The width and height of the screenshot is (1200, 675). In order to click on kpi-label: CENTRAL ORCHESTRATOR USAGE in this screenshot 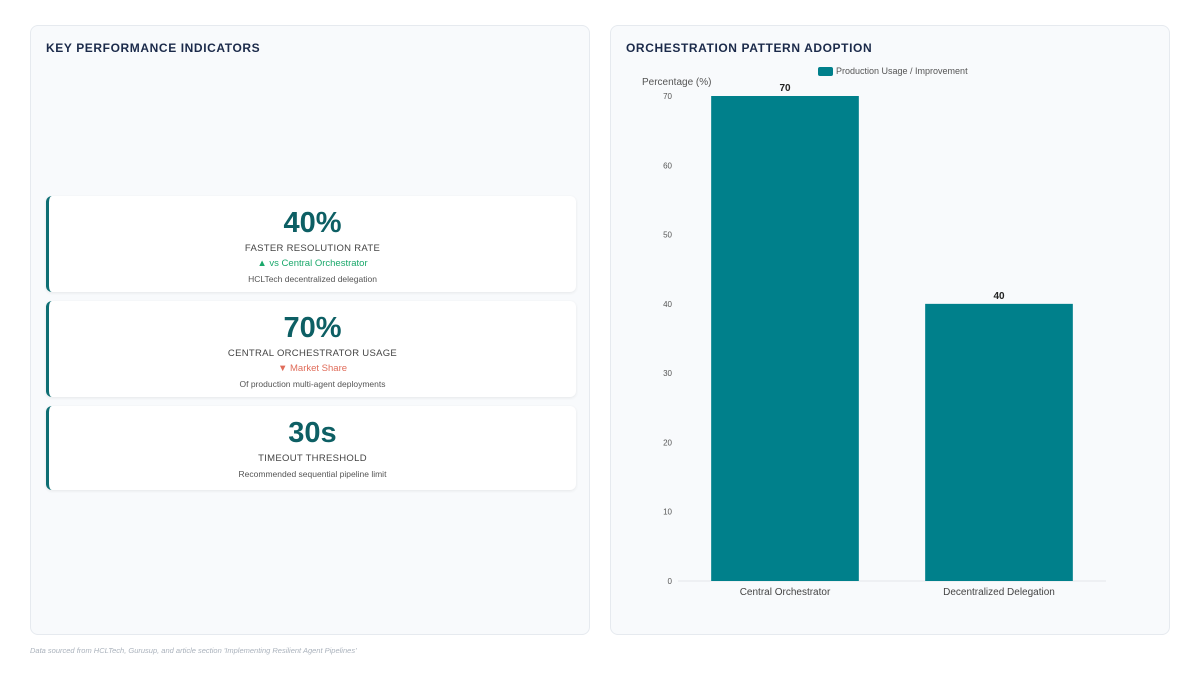, I will do `click(312, 353)`.